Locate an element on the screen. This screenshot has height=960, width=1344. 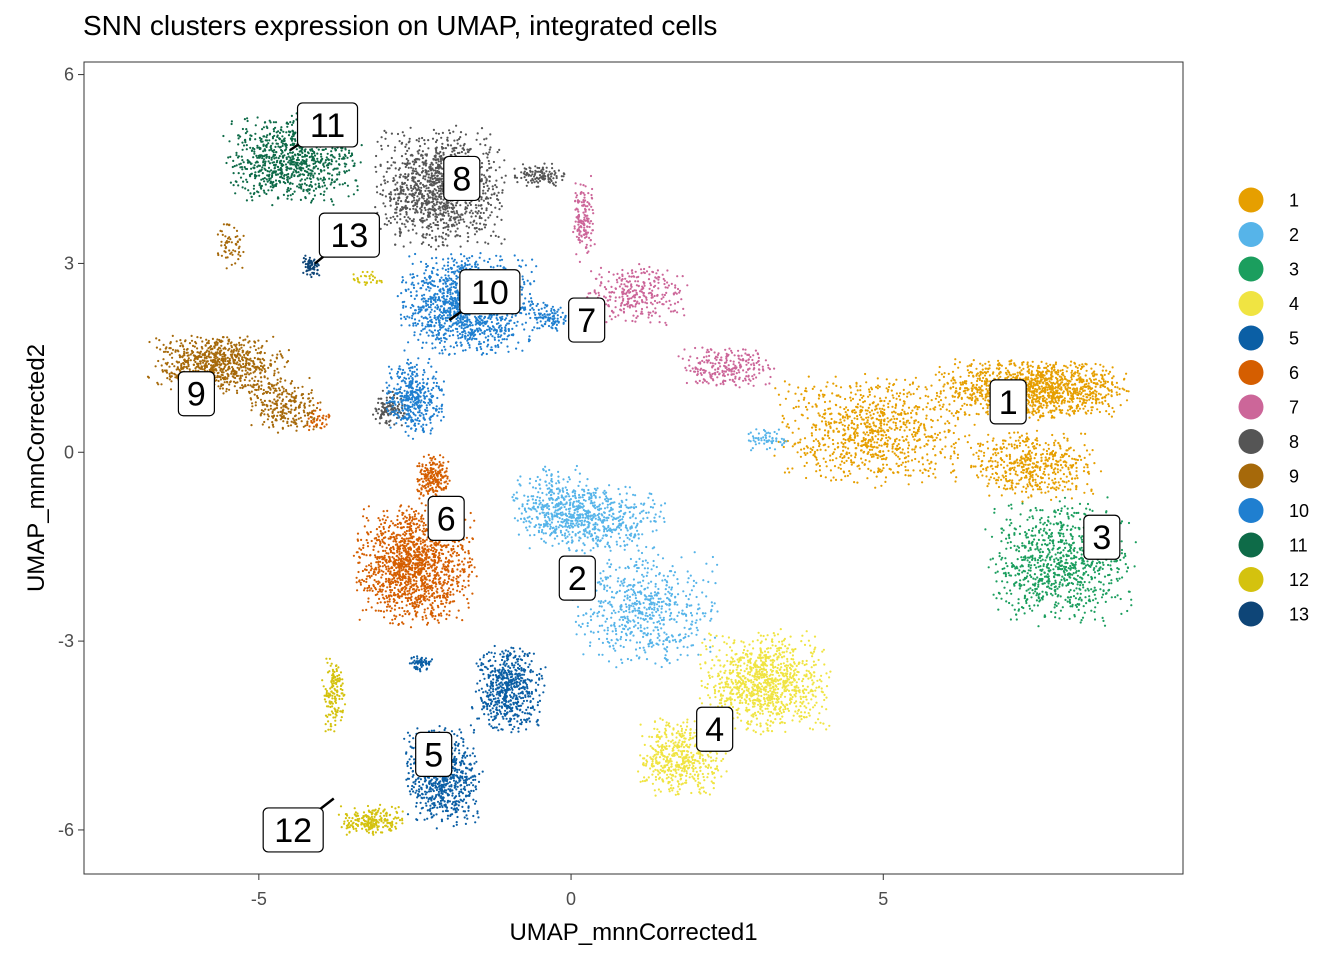
cluster-1-points is located at coordinates (951, 430).